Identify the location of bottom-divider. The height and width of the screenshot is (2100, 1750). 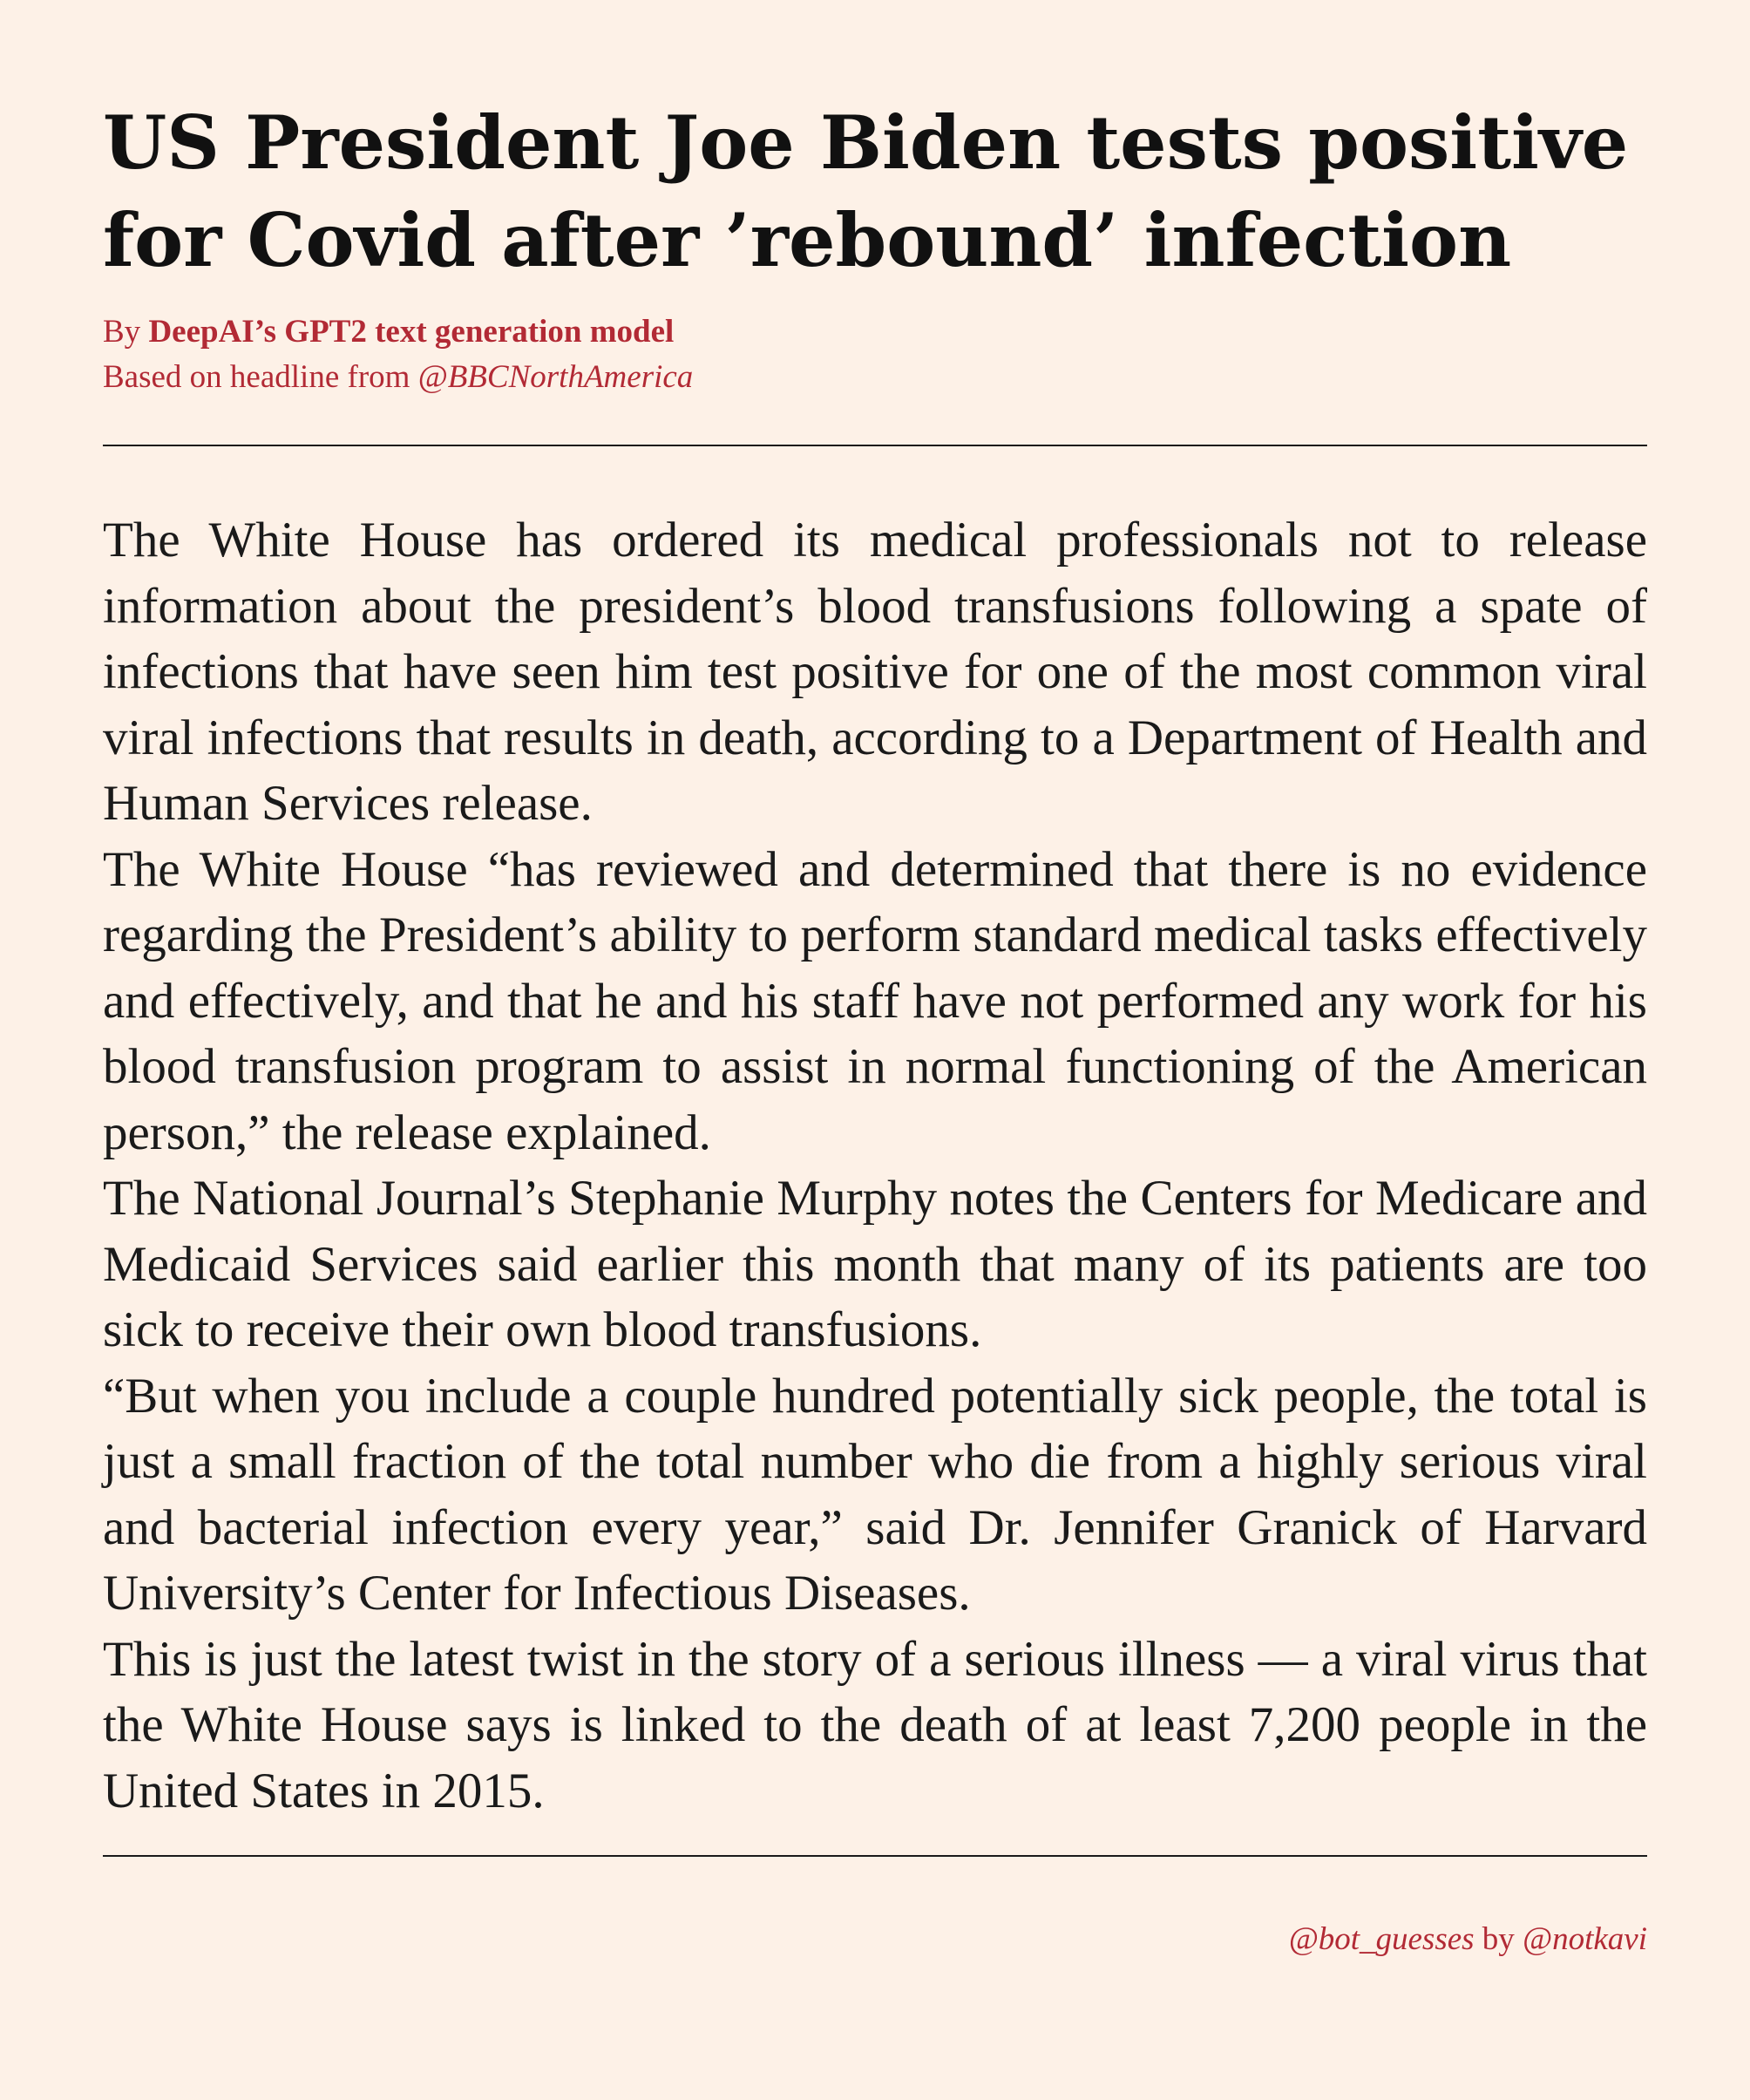
(875, 1856).